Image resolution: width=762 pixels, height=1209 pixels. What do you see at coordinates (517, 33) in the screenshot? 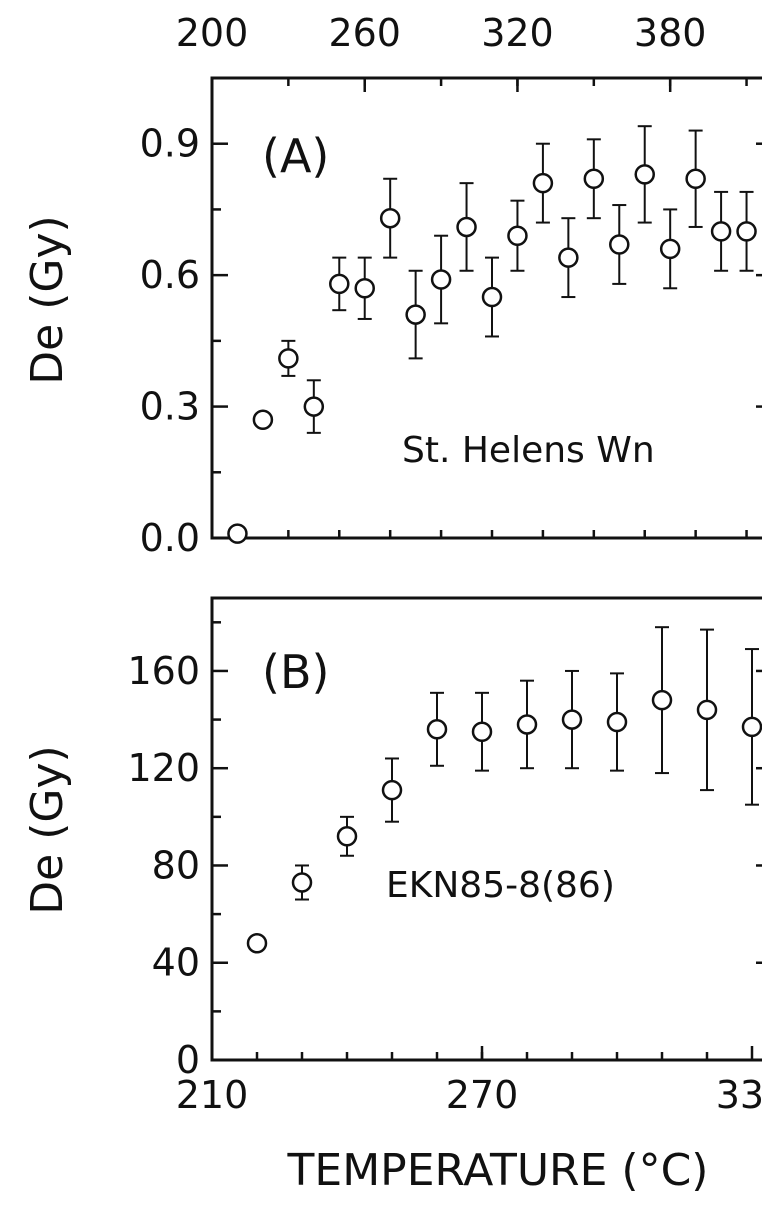
I see `a-top-tick-label: 320` at bounding box center [517, 33].